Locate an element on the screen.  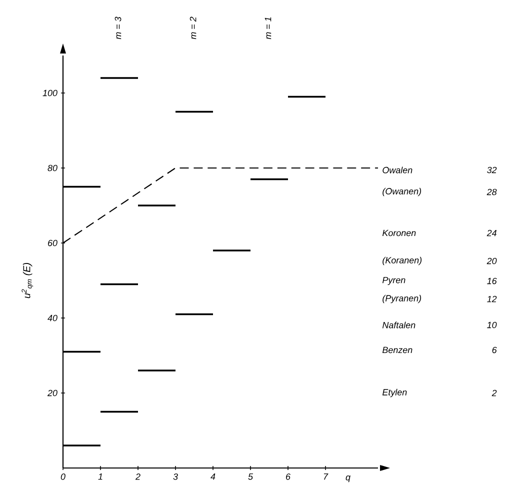
text: Naftalen is located at coordinates (399, 325).